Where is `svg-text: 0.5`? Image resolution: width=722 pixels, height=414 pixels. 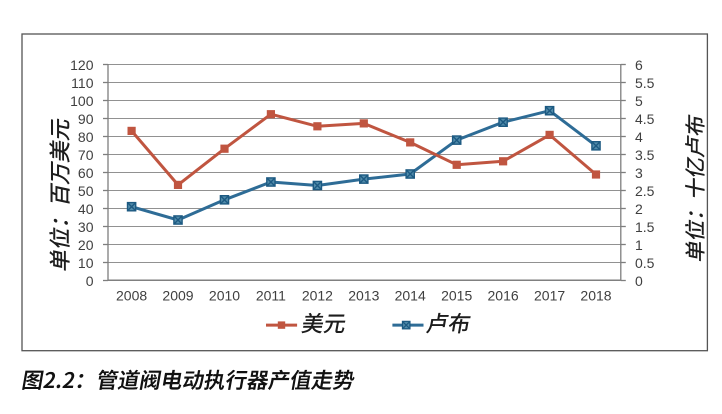
svg-text: 0.5 is located at coordinates (645, 263).